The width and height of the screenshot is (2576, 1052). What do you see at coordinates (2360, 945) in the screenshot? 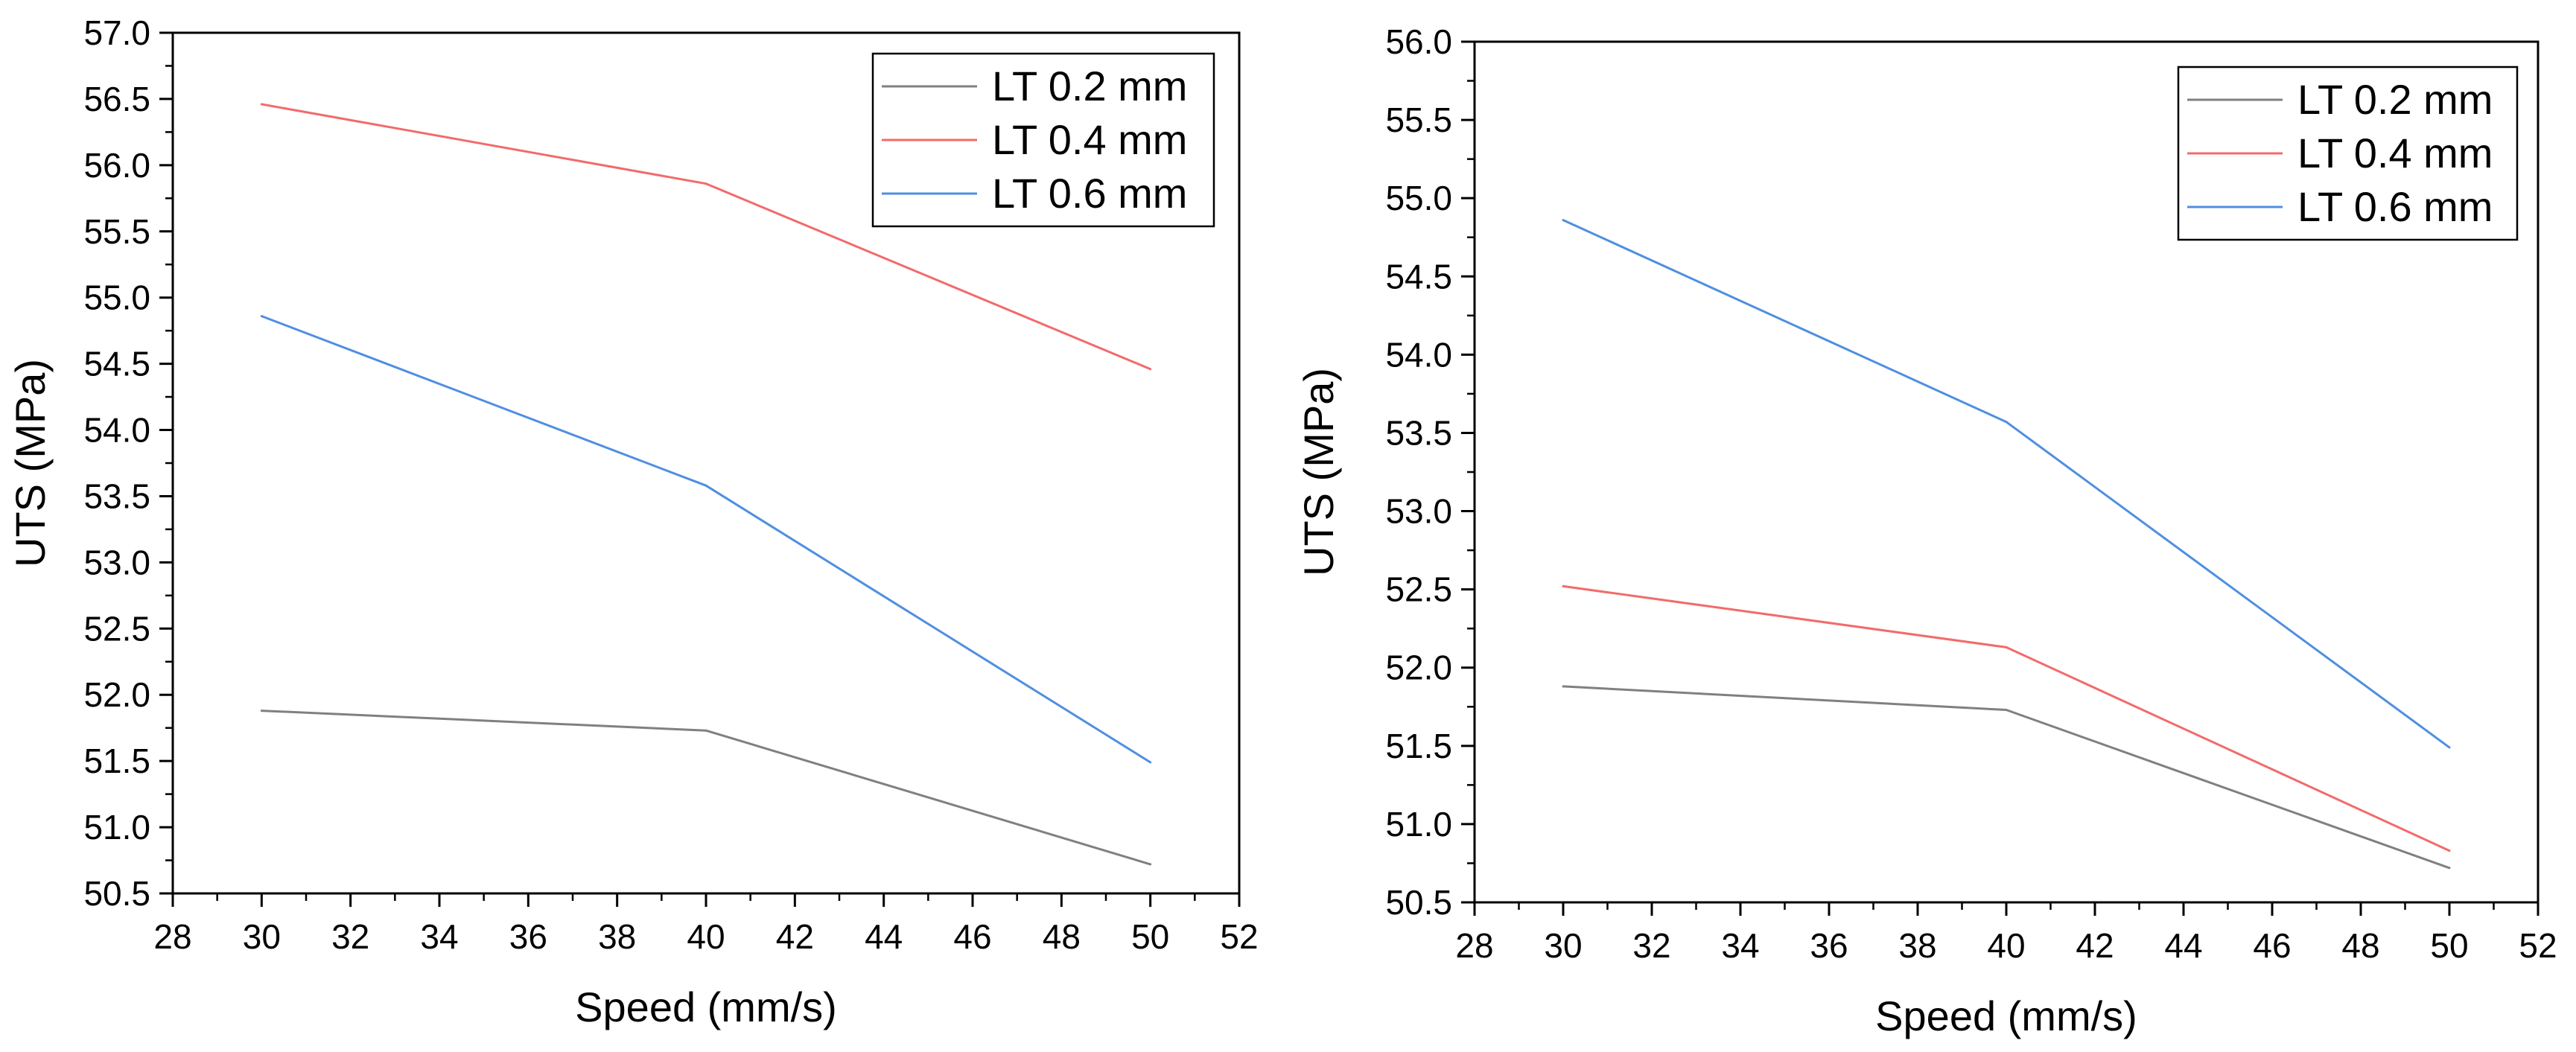
I see `right-x-tick-label-48: 48` at bounding box center [2360, 945].